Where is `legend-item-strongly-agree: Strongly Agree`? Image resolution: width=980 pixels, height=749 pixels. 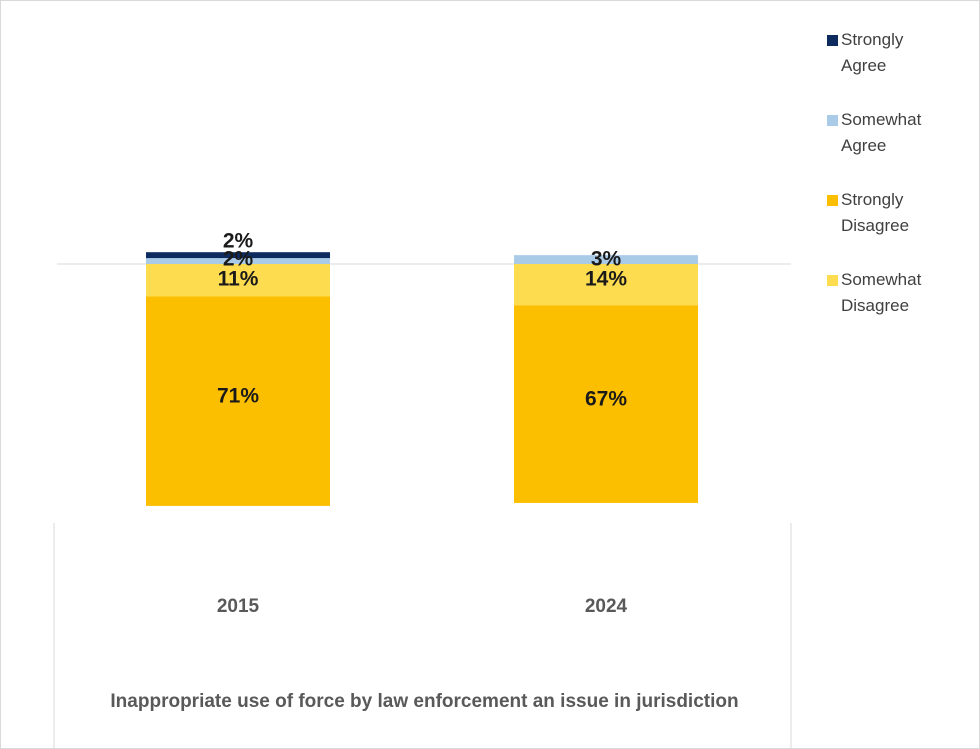 legend-item-strongly-agree: Strongly Agree is located at coordinates (897, 53).